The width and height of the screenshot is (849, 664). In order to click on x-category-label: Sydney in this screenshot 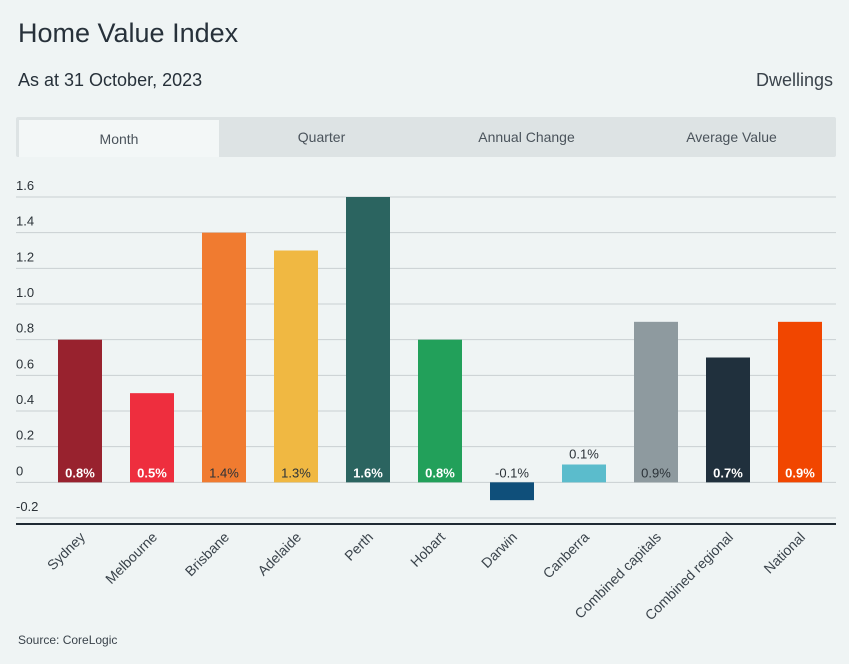, I will do `click(66, 551)`.